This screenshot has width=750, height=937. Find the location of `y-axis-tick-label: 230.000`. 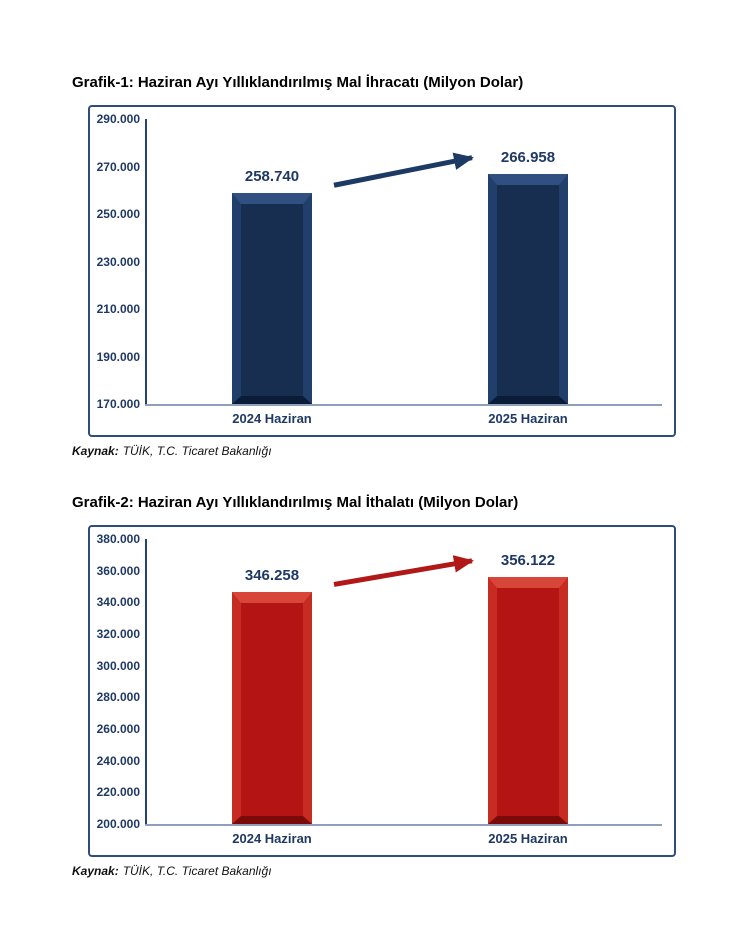

y-axis-tick-label: 230.000 is located at coordinates (118, 261).